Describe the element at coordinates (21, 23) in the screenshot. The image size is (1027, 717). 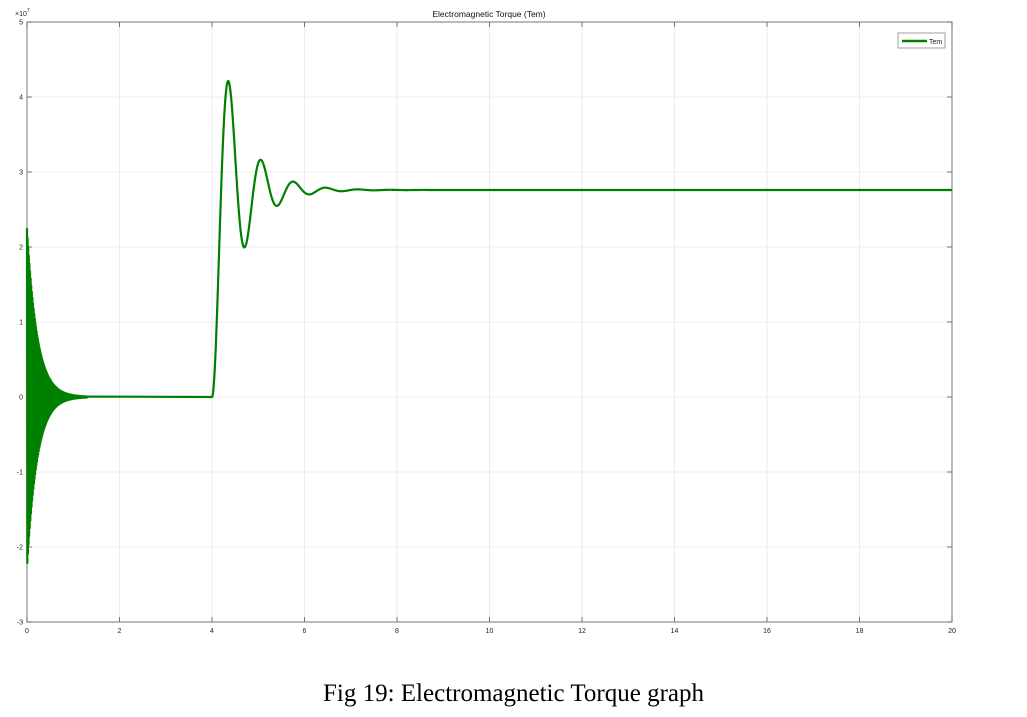
I see `y-tick-label: 5` at that location.